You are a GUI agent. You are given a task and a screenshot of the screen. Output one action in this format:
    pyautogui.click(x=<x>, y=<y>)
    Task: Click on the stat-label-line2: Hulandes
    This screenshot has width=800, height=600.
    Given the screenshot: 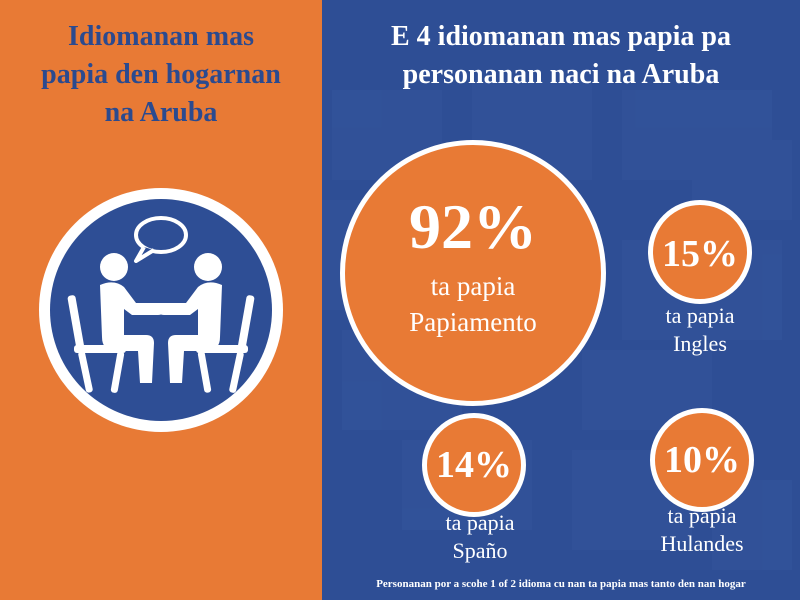 What is the action you would take?
    pyautogui.click(x=702, y=543)
    